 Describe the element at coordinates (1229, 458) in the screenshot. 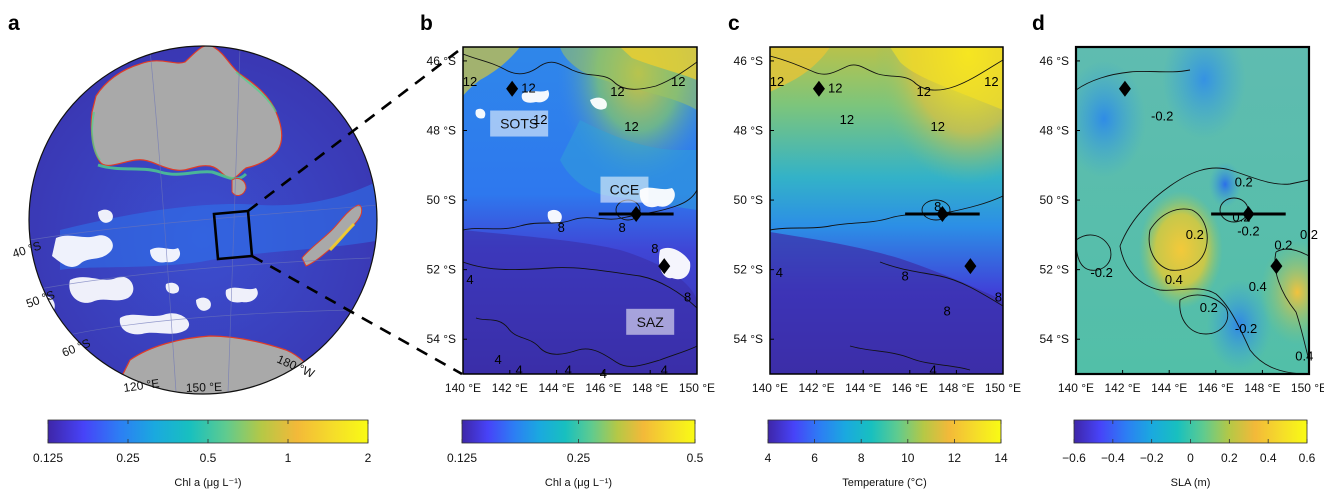

I see `colorbar-tick-label: 0.2` at that location.